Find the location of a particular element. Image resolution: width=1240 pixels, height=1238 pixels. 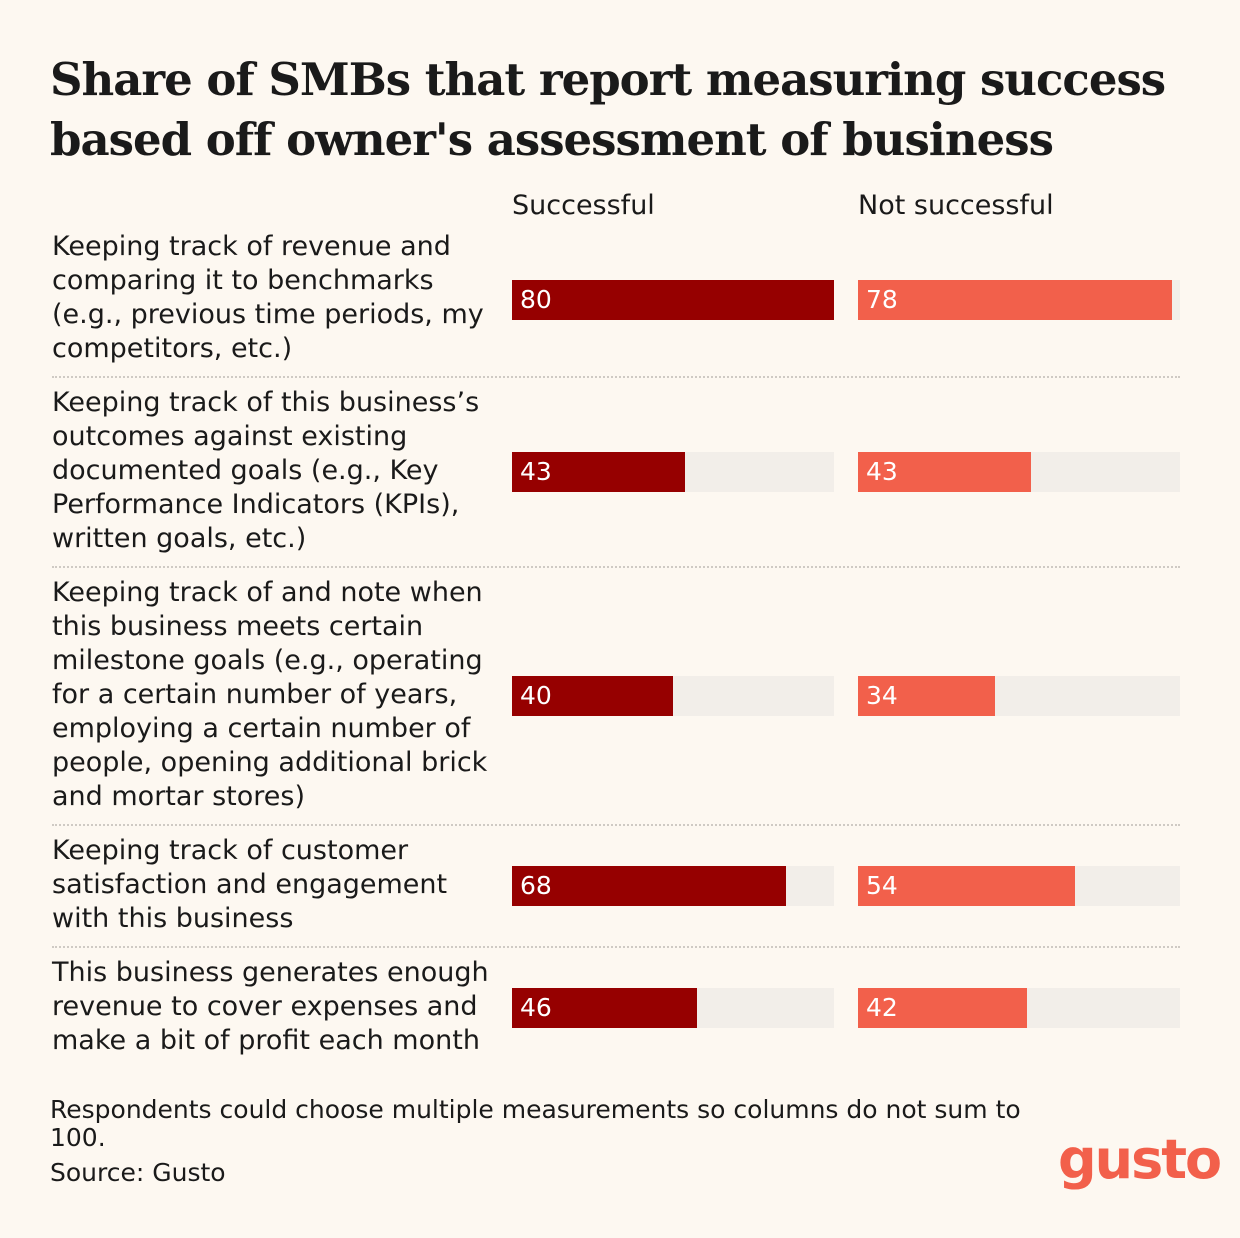

bar-track: 78 is located at coordinates (1019, 300).